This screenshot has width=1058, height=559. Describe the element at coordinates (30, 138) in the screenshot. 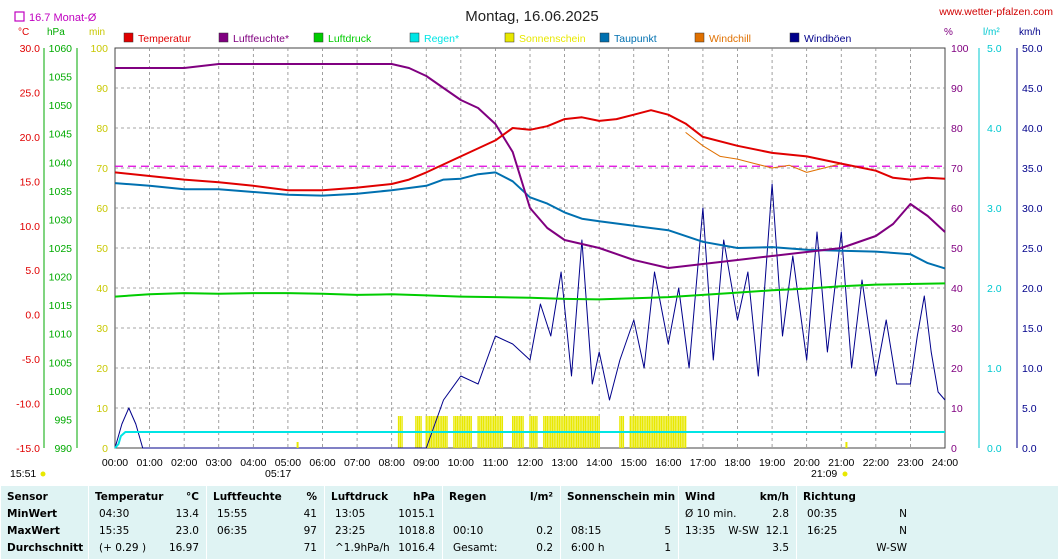

I see `temperature-tick: 20.0` at that location.